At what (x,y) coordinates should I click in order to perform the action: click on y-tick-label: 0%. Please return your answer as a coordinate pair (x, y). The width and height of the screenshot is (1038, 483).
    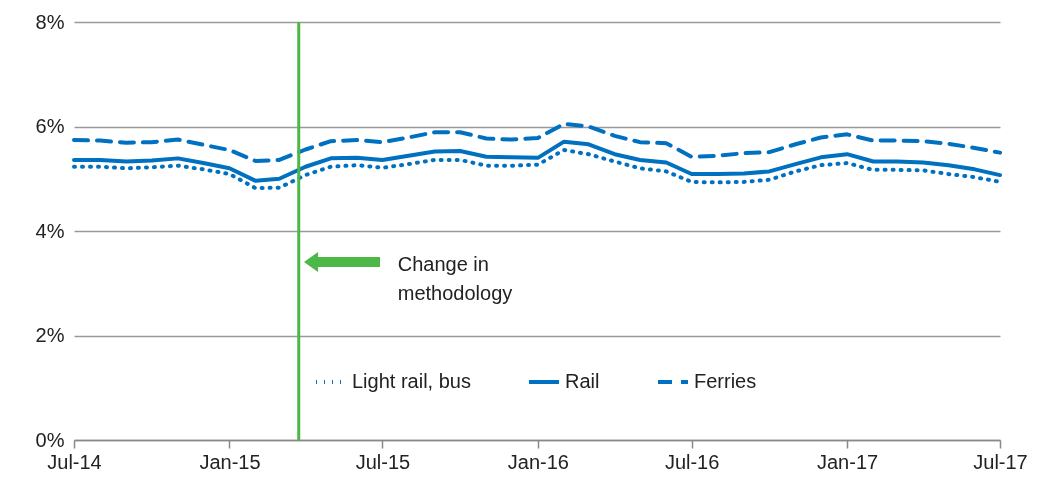
    Looking at the image, I should click on (50, 439).